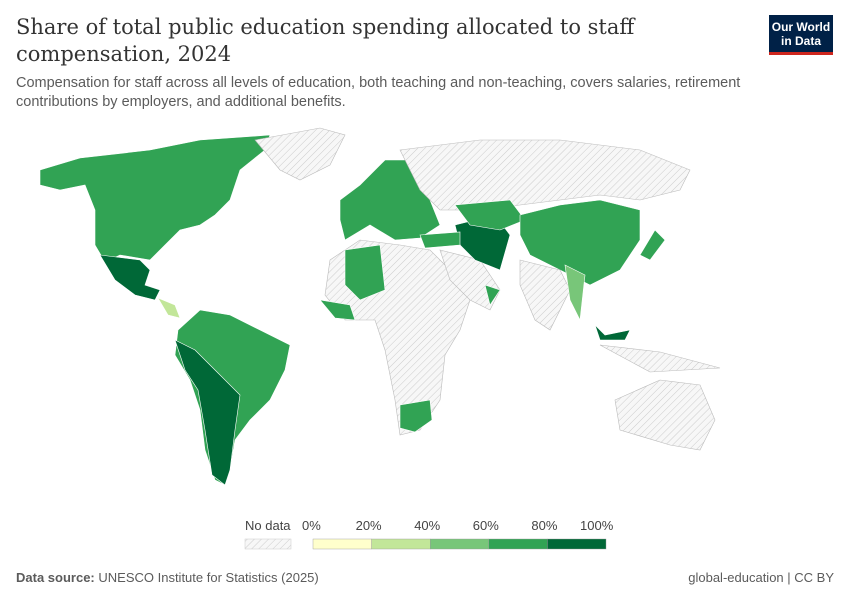 Image resolution: width=850 pixels, height=600 pixels. What do you see at coordinates (208, 577) in the screenshot?
I see `source-text: UNESCO Institute for Statistics (2025)` at bounding box center [208, 577].